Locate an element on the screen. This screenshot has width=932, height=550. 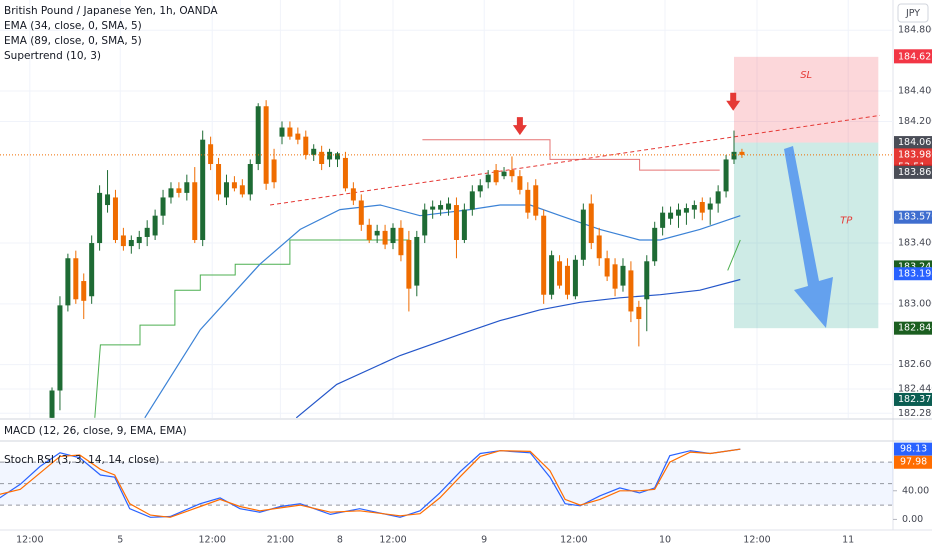
y-tick-label: 183.000 is located at coordinates (915, 303).